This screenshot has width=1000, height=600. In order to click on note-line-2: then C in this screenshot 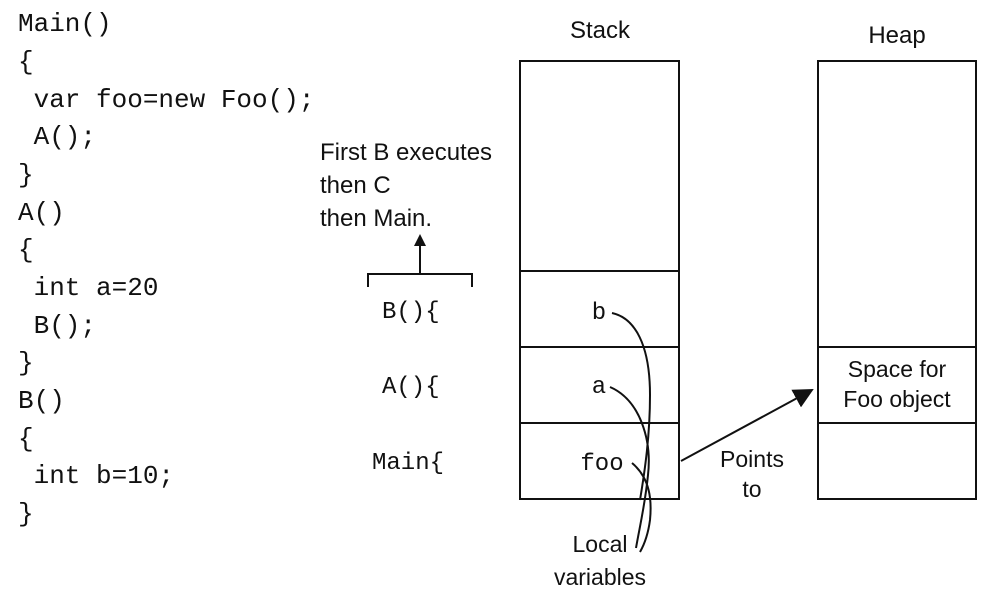, I will do `click(355, 185)`.